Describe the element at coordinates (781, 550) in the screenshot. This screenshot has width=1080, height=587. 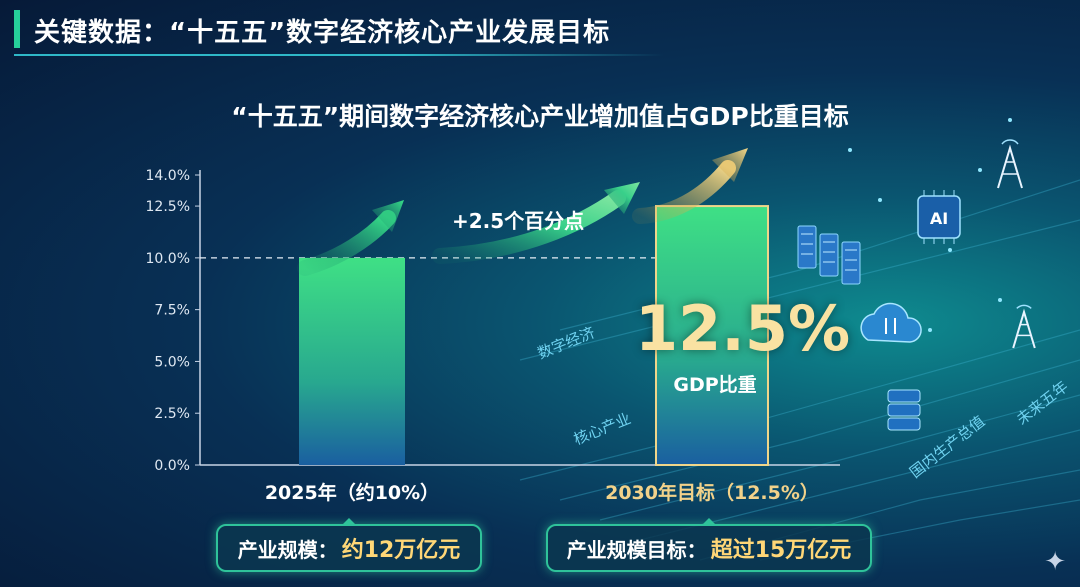
I see `scale-box-value: 超过15万亿元` at that location.